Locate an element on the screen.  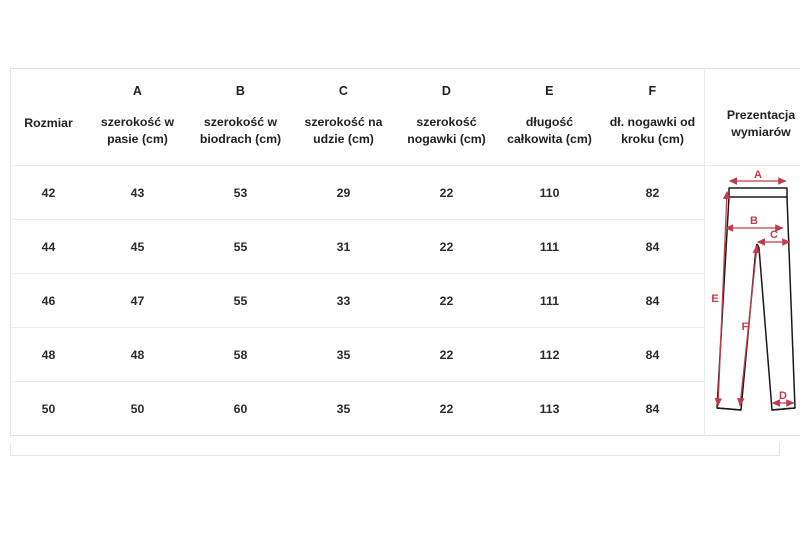
cell-a: 48 is located at coordinates (137, 354).